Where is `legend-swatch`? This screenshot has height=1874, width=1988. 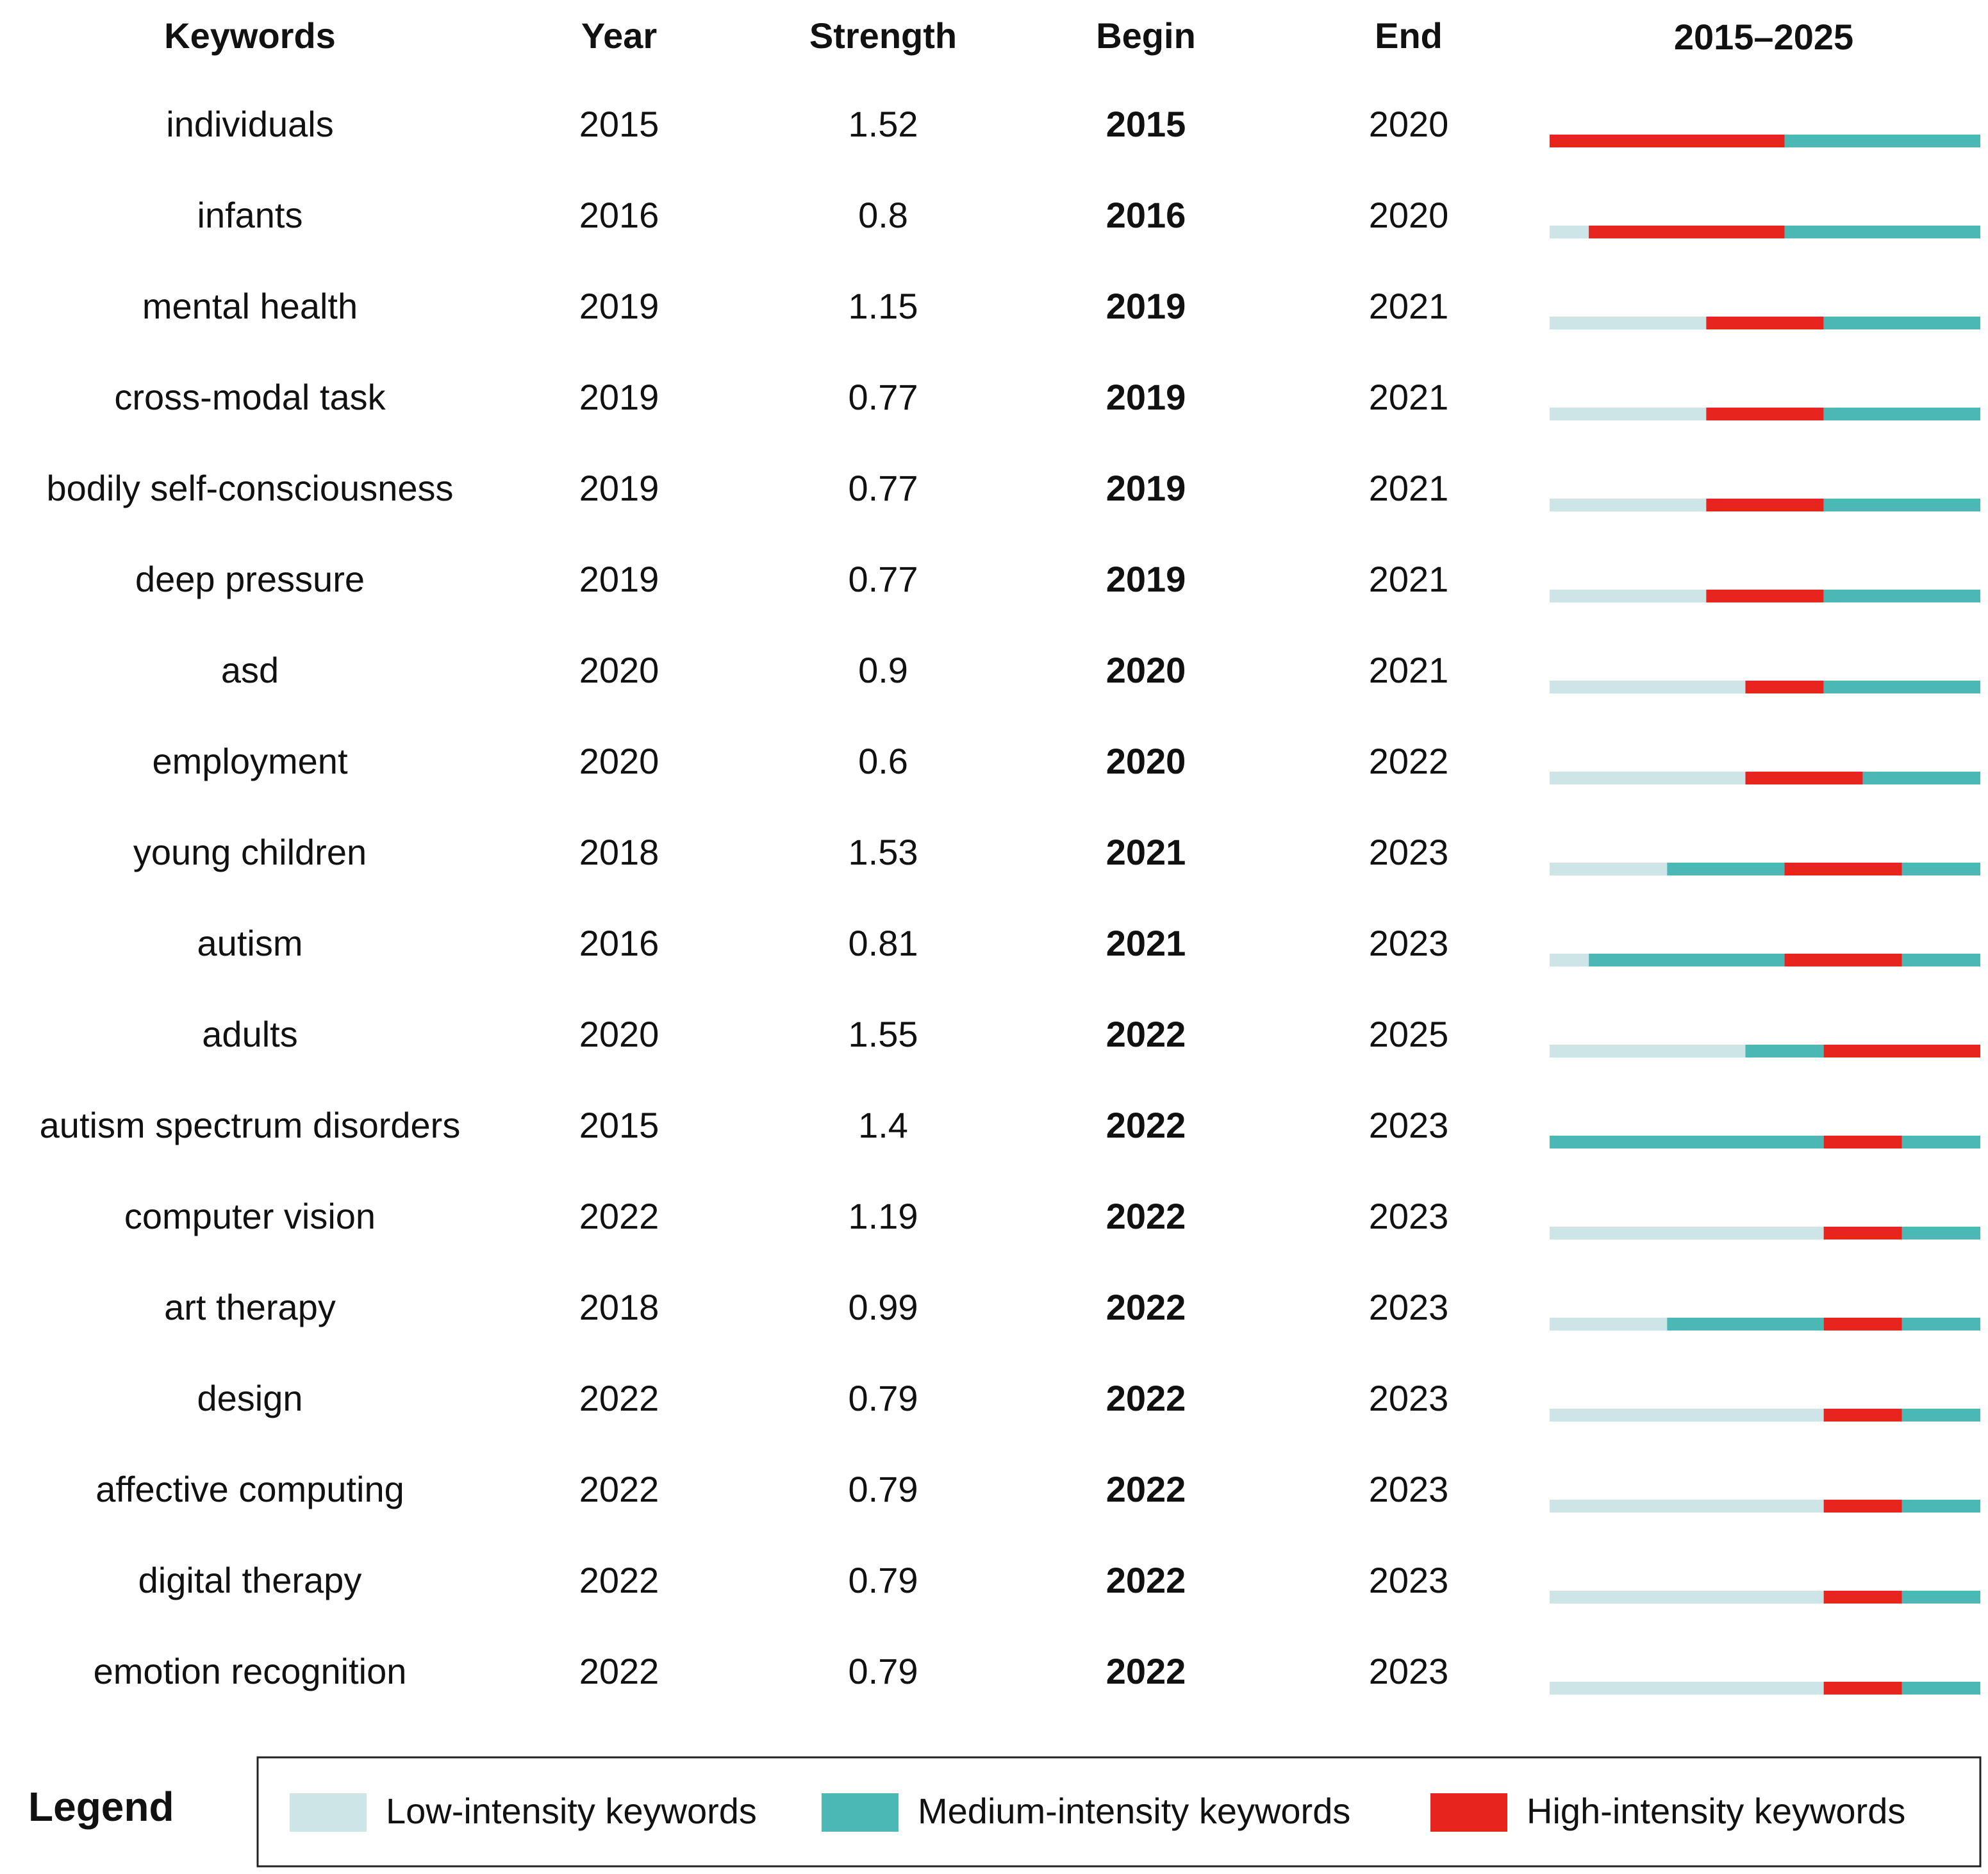 legend-swatch is located at coordinates (328, 1812).